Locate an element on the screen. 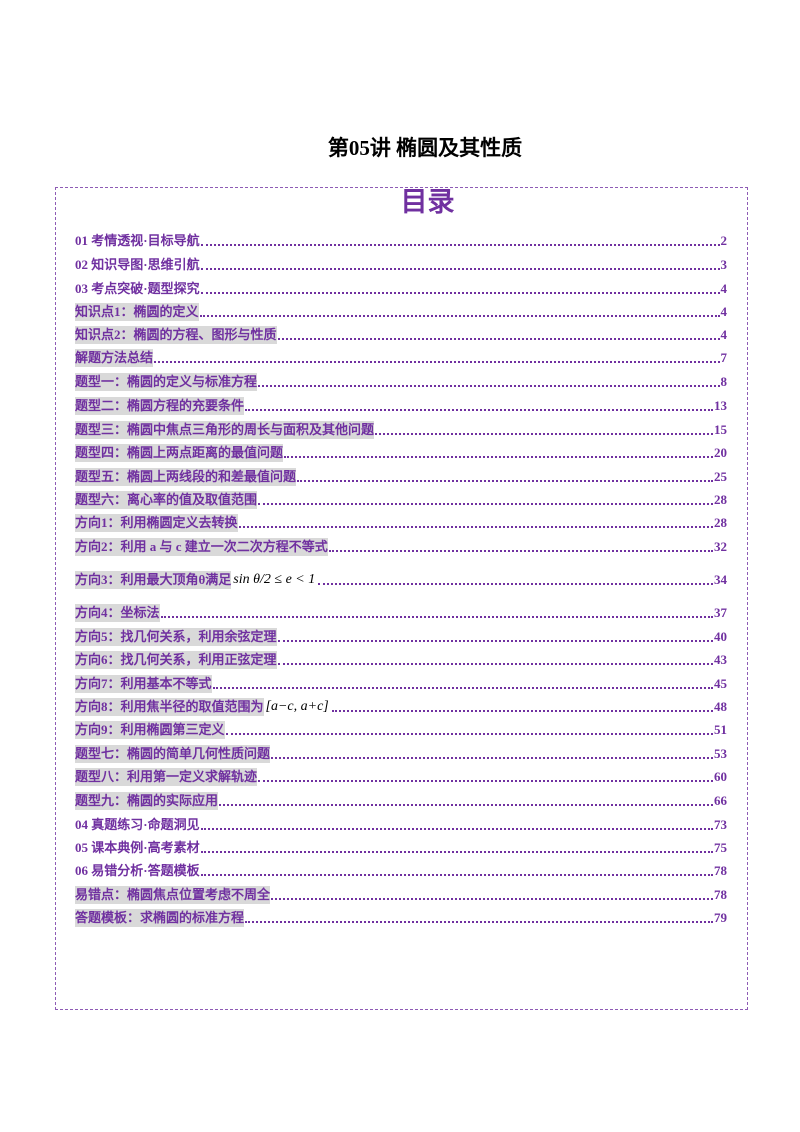 The height and width of the screenshot is (1132, 800). toc-entry-page: 66 is located at coordinates (720, 800).